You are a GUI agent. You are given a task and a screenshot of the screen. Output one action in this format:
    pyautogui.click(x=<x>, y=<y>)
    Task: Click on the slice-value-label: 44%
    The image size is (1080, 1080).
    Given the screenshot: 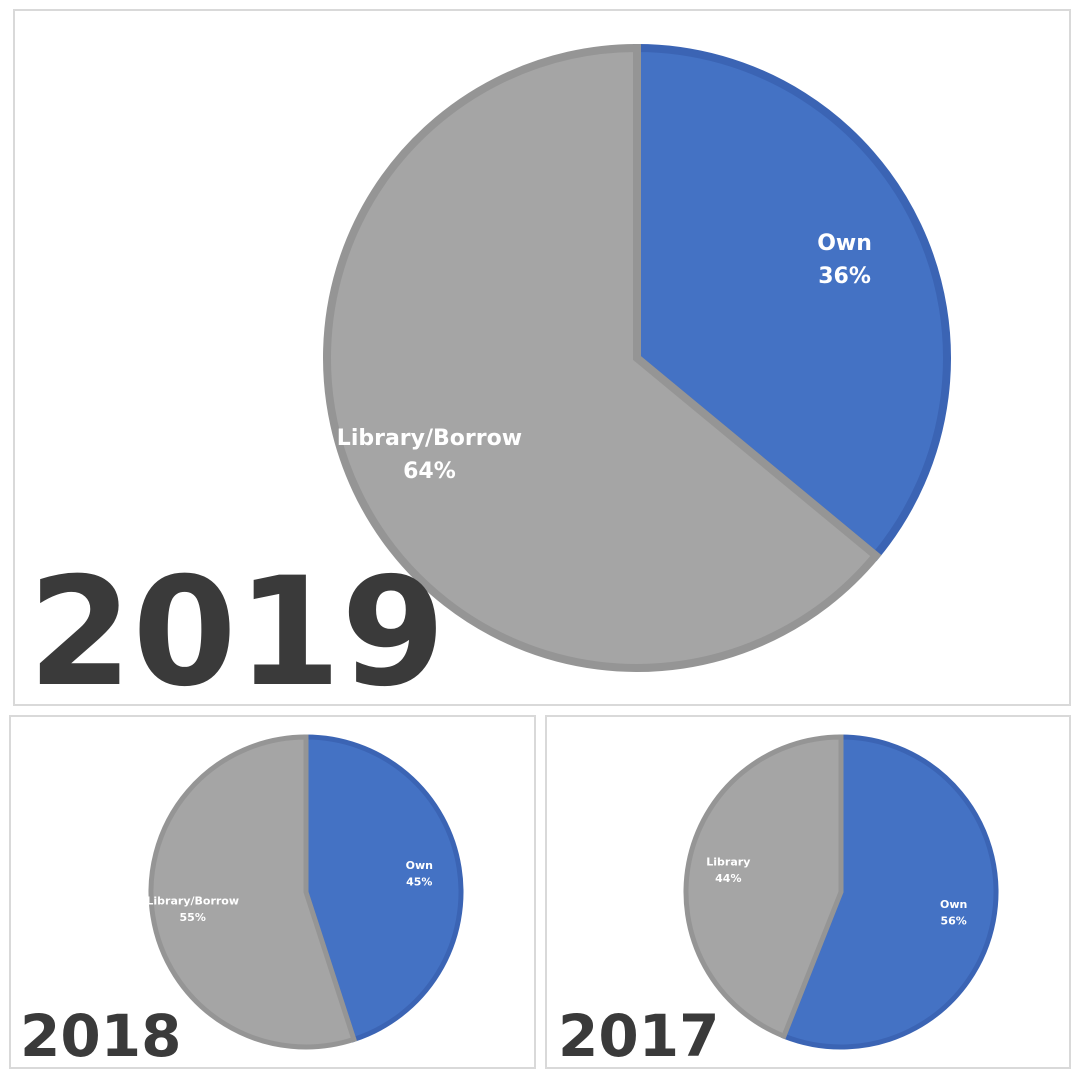 What is the action you would take?
    pyautogui.click(x=728, y=878)
    